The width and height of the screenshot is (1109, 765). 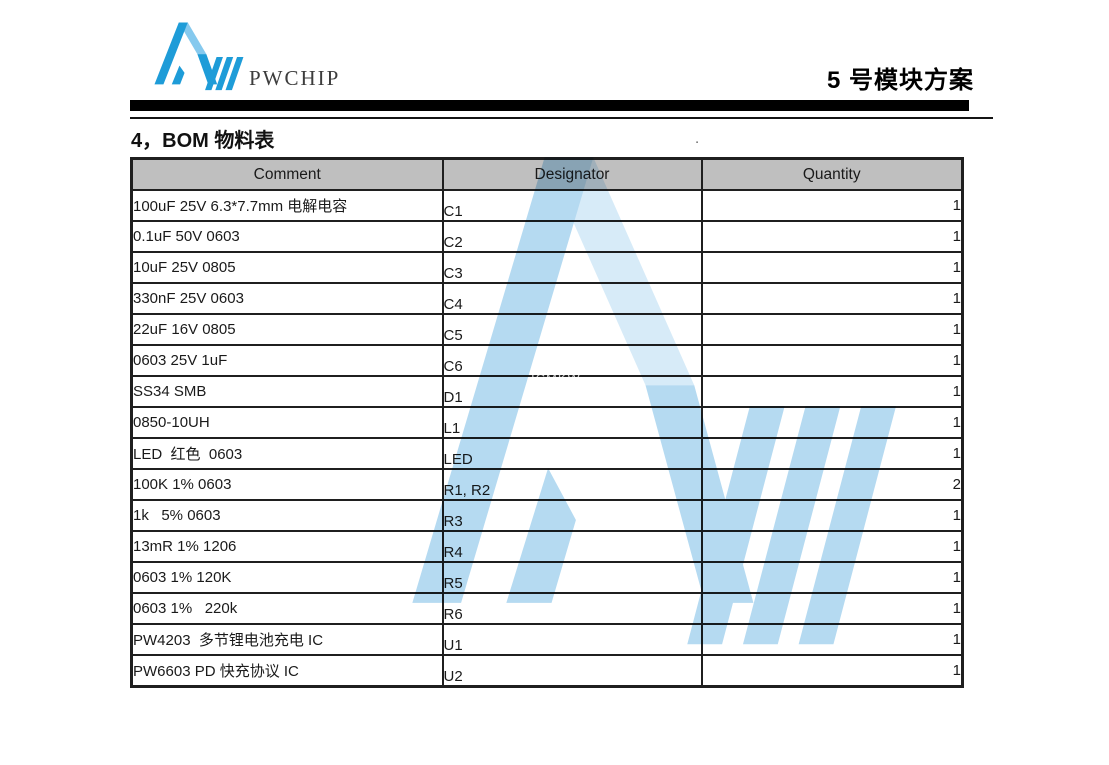 What do you see at coordinates (572, 484) in the screenshot?
I see `designator-cell: R1, R2` at bounding box center [572, 484].